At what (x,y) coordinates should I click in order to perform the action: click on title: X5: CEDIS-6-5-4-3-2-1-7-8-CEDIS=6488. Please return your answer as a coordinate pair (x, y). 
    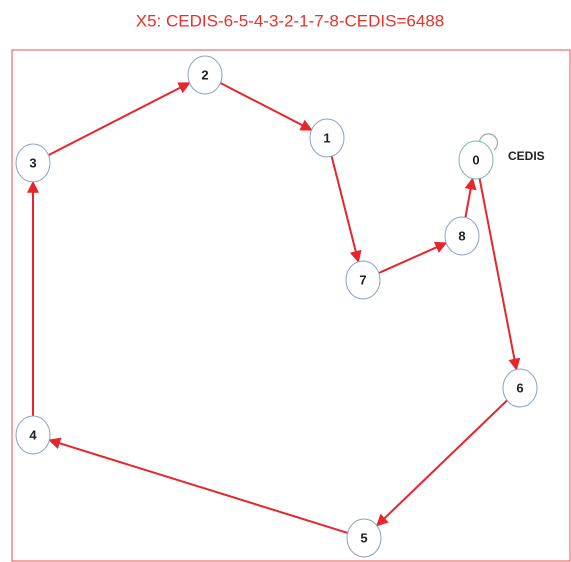
    Looking at the image, I should click on (290, 20).